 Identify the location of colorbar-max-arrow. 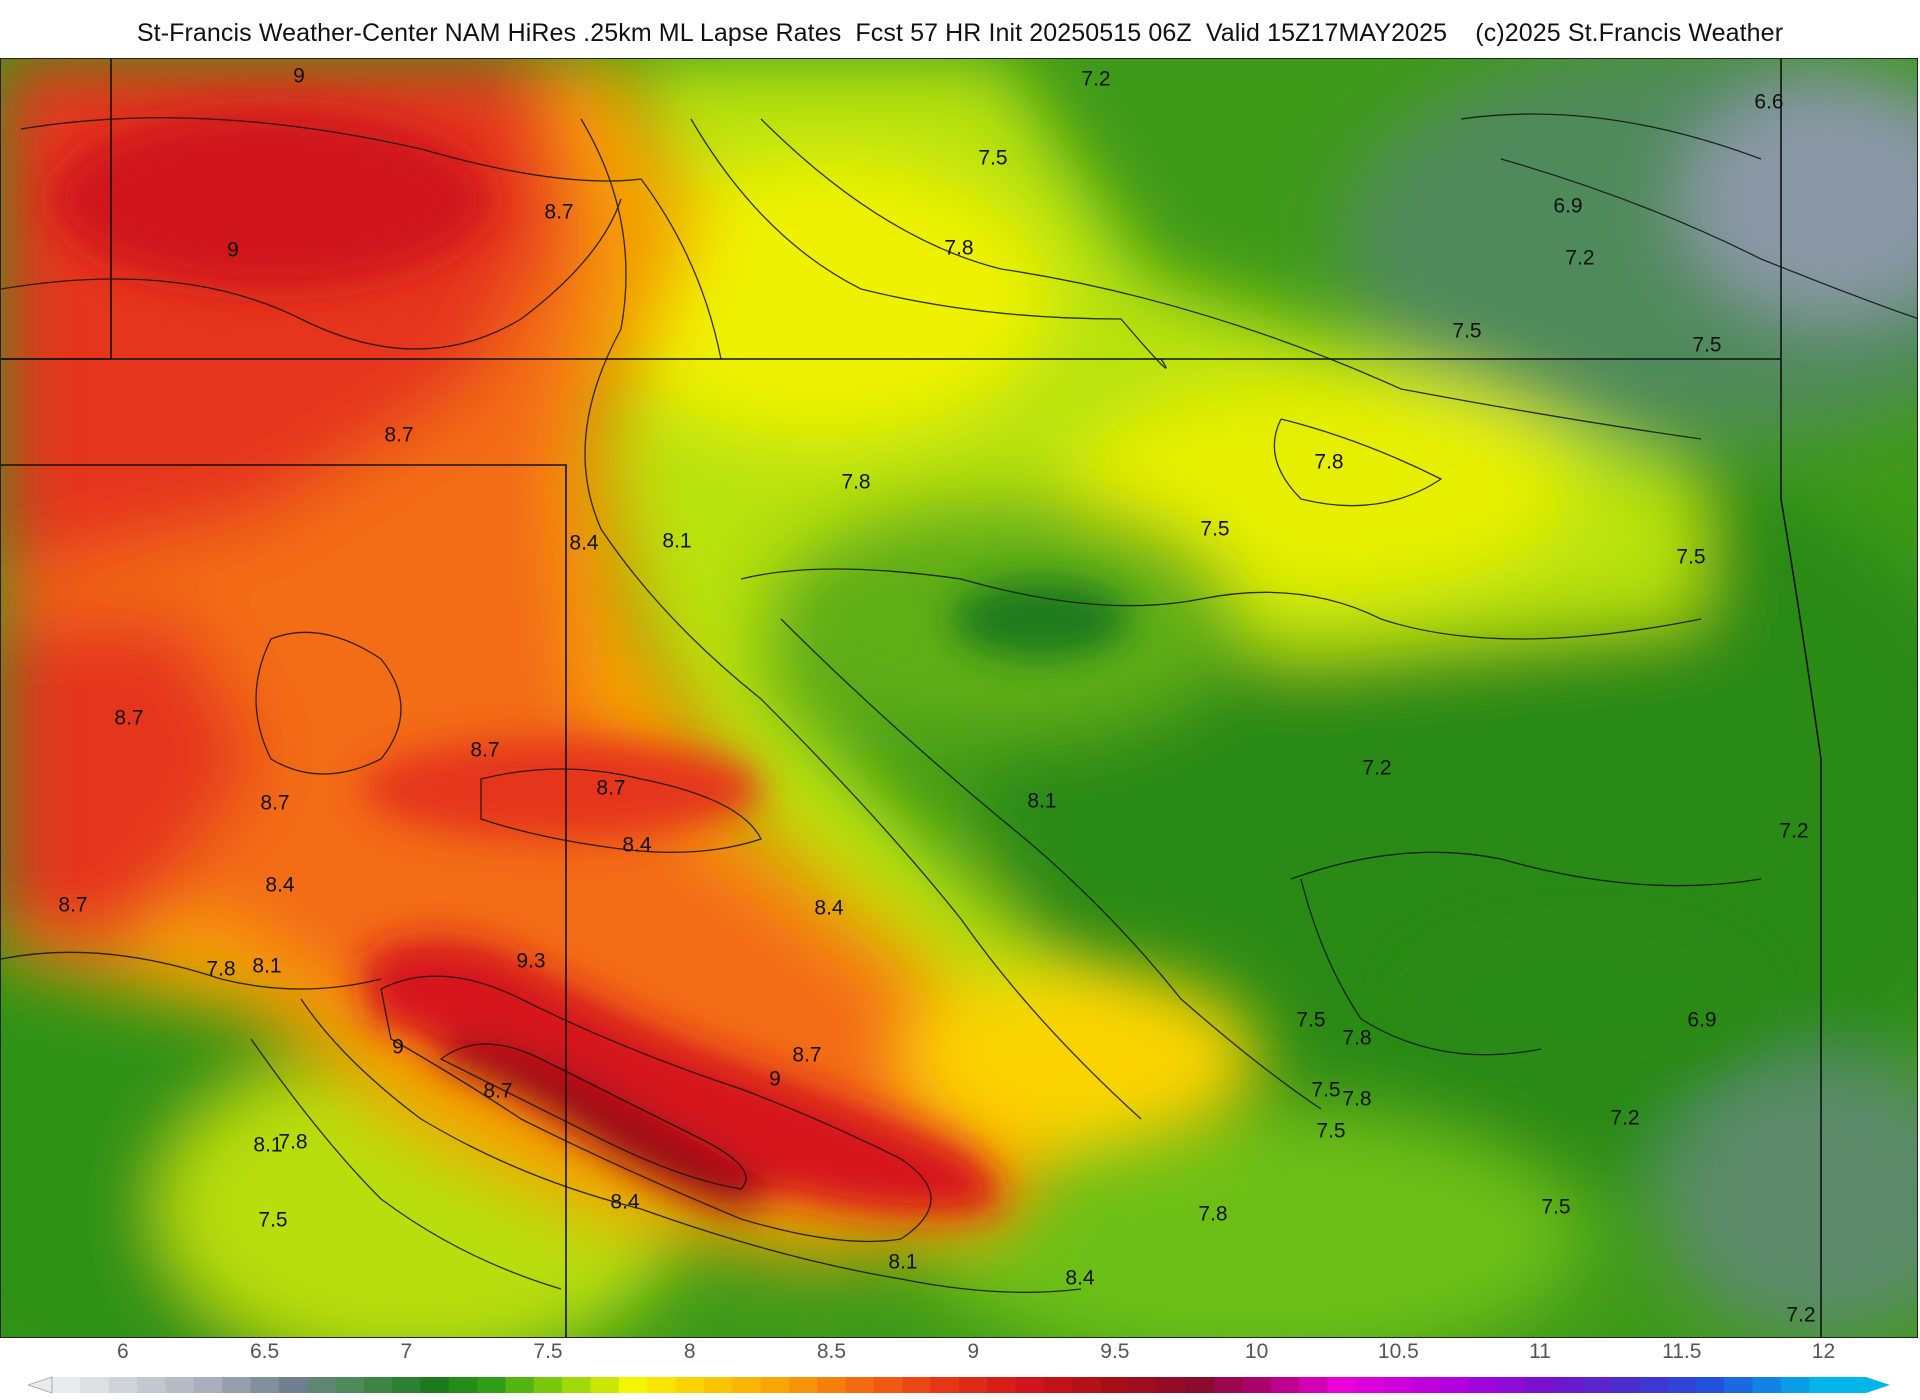
(1878, 1385).